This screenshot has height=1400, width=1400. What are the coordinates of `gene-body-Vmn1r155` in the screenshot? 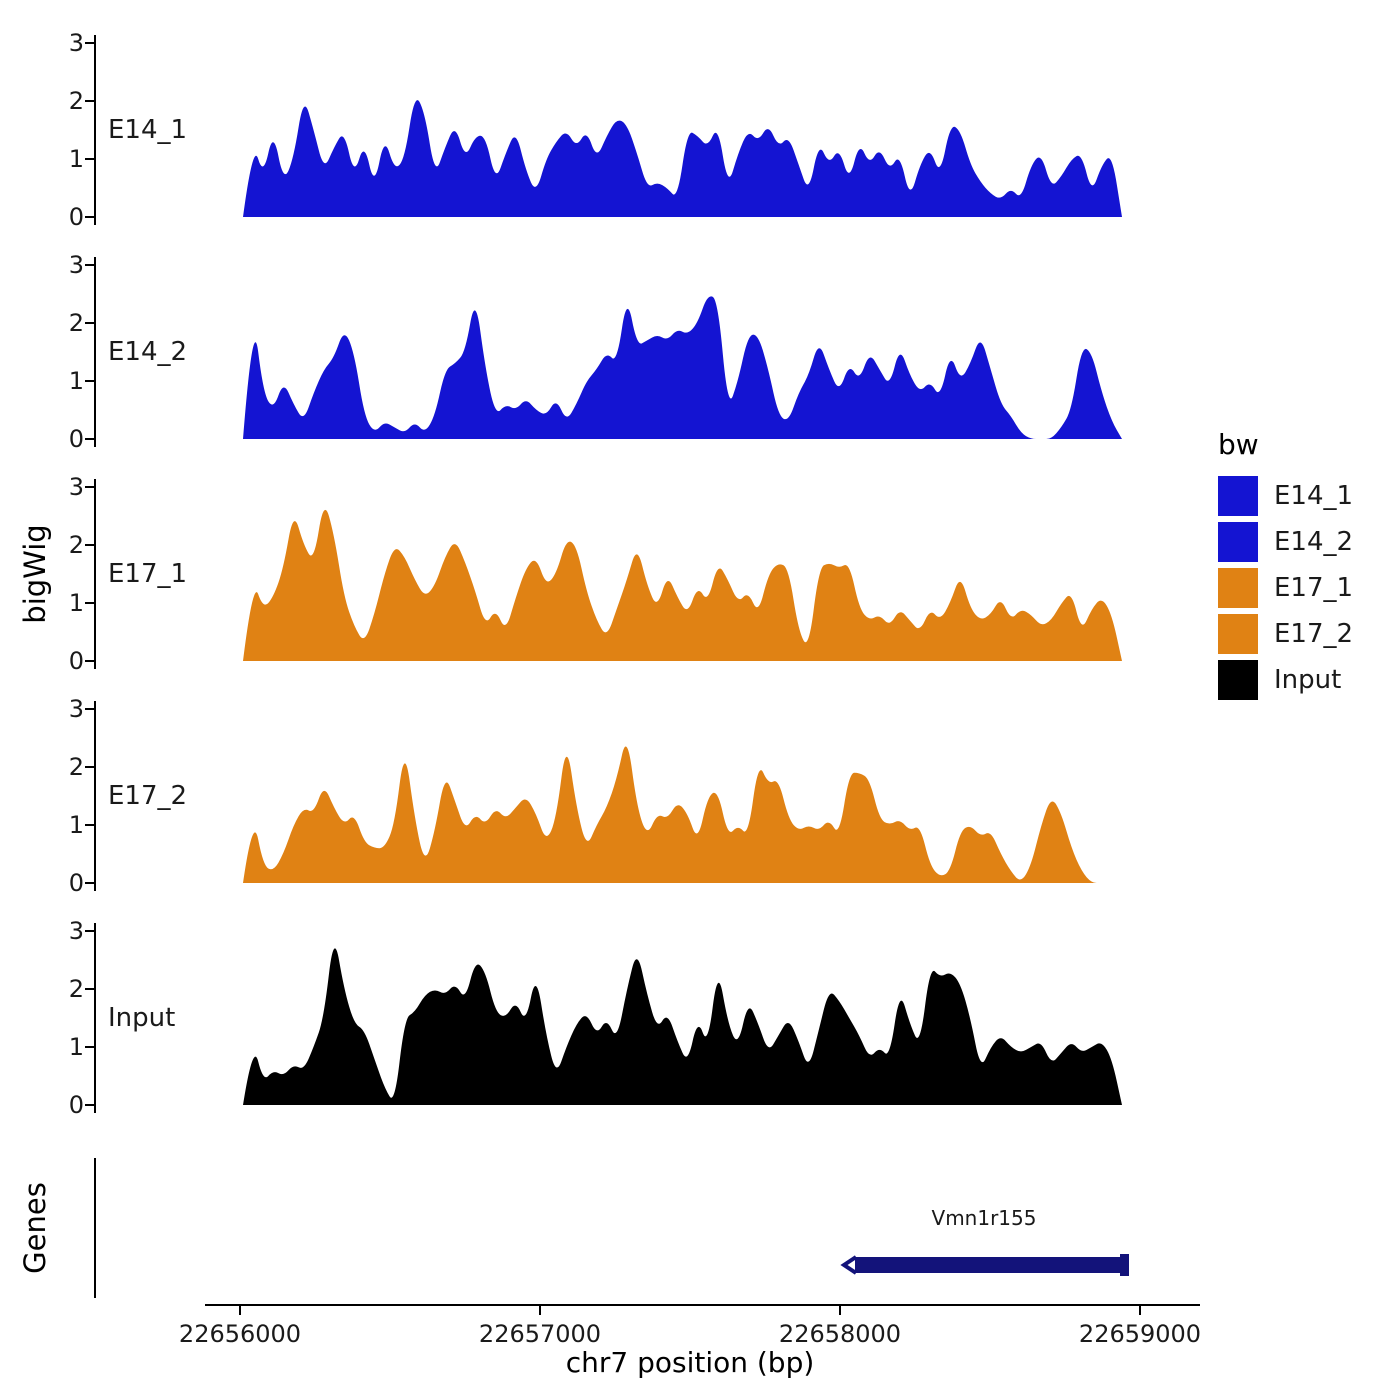 It's located at (984, 1265).